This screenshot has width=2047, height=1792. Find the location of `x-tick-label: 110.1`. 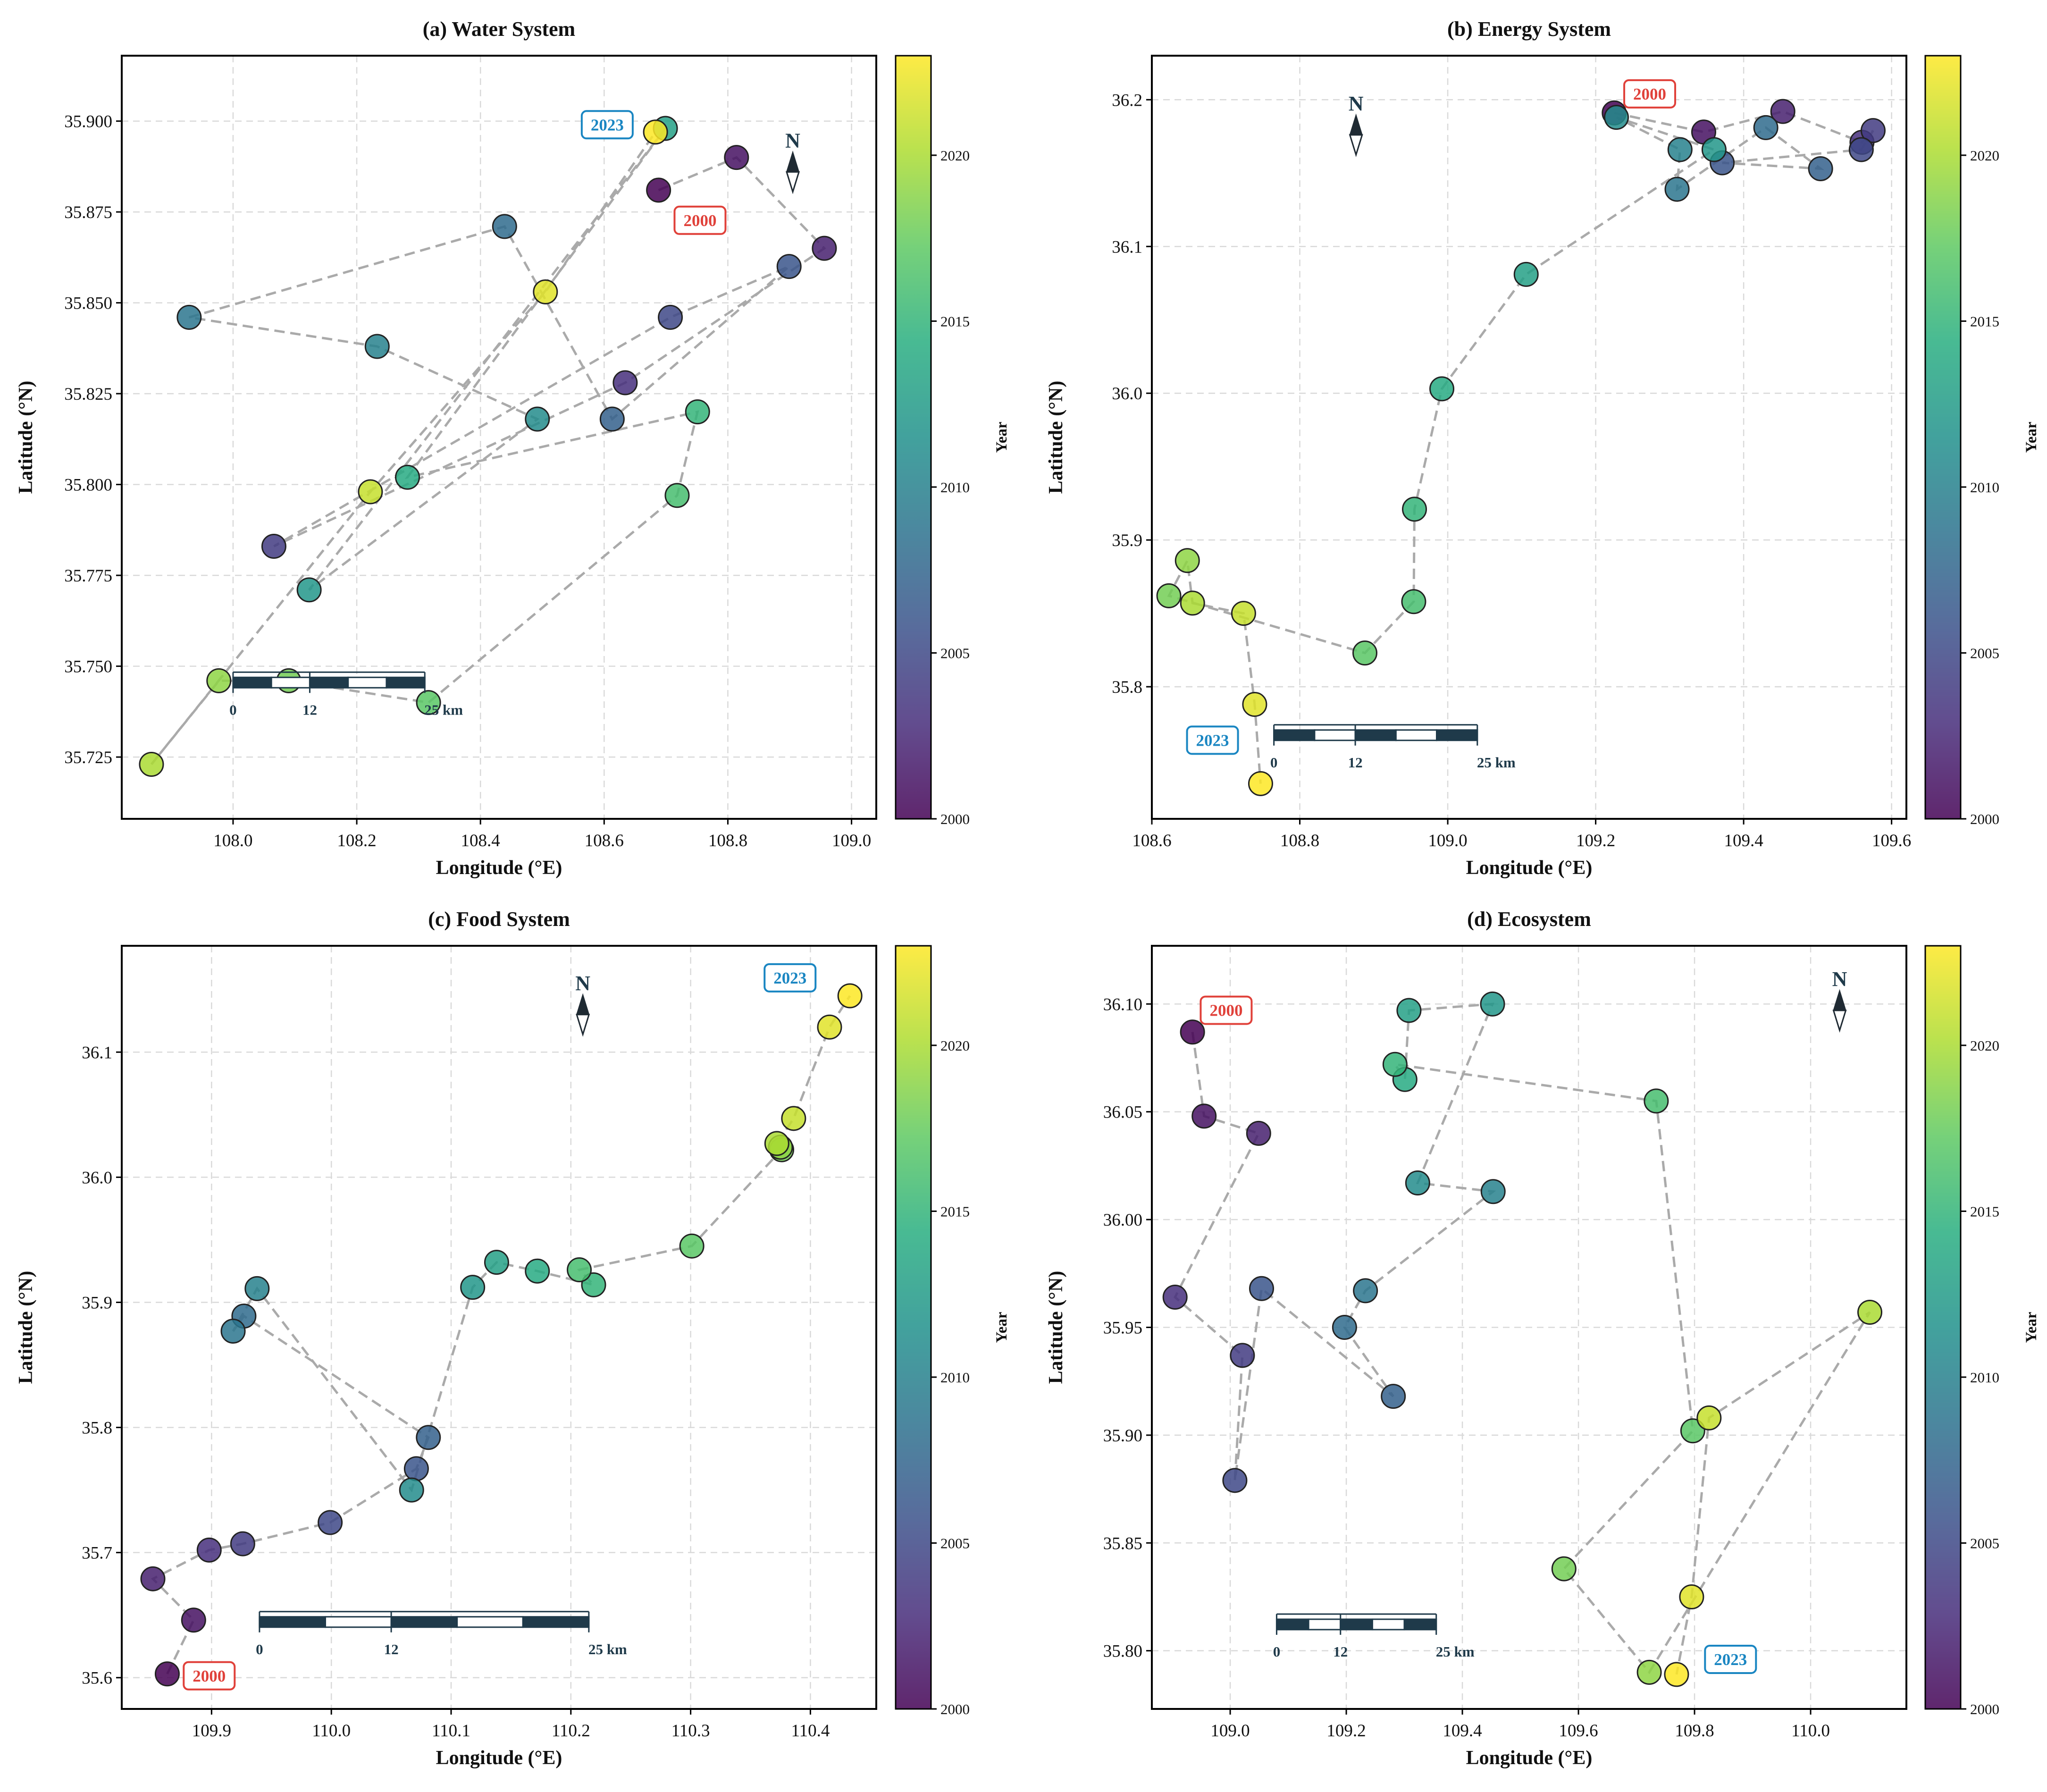

x-tick-label: 110.1 is located at coordinates (451, 1731).